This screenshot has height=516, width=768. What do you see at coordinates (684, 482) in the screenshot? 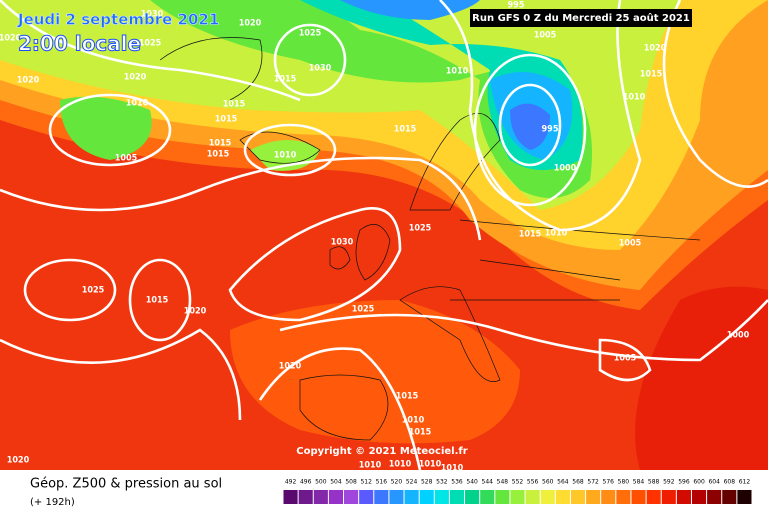
I see `scale-label: 596` at bounding box center [684, 482].